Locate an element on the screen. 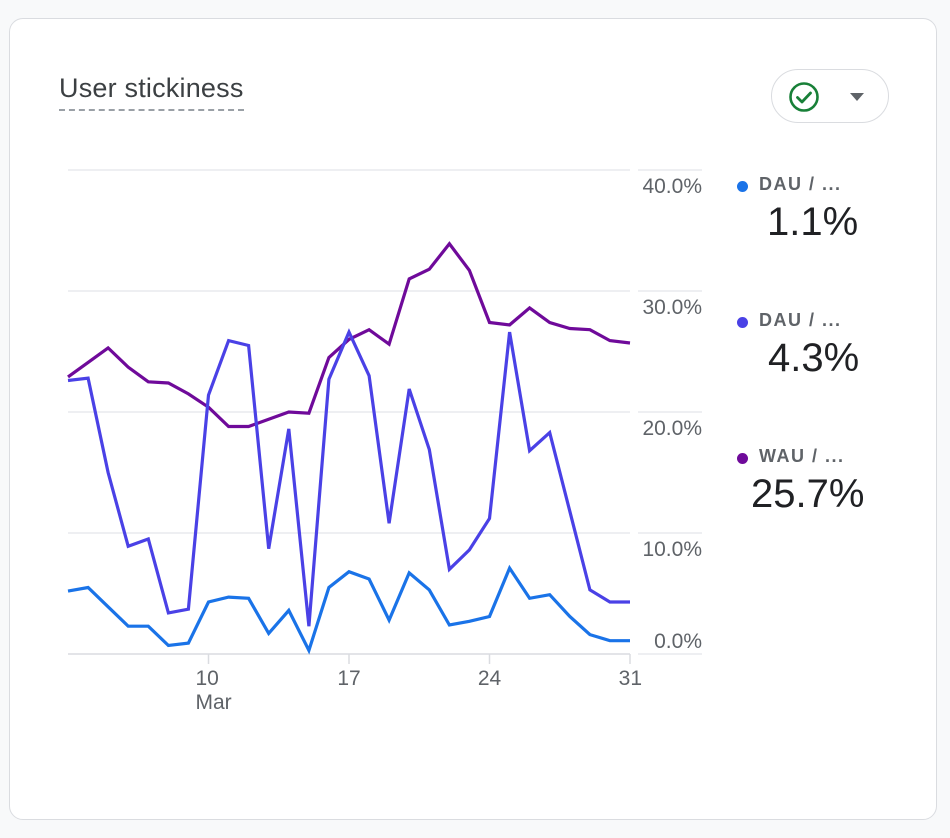 The height and width of the screenshot is (838, 950). caret-down-icon is located at coordinates (857, 97).